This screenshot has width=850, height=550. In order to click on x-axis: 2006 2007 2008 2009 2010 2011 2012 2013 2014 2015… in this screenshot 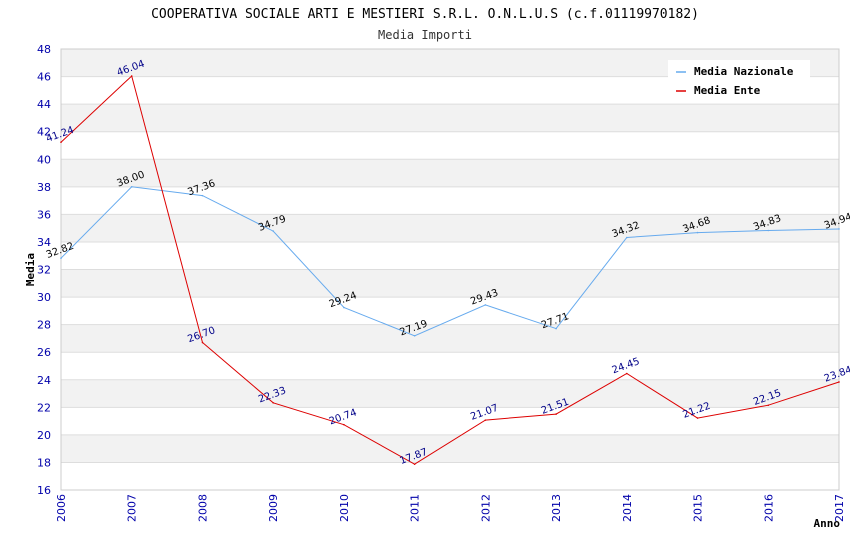, I will do `click(450, 508)`.